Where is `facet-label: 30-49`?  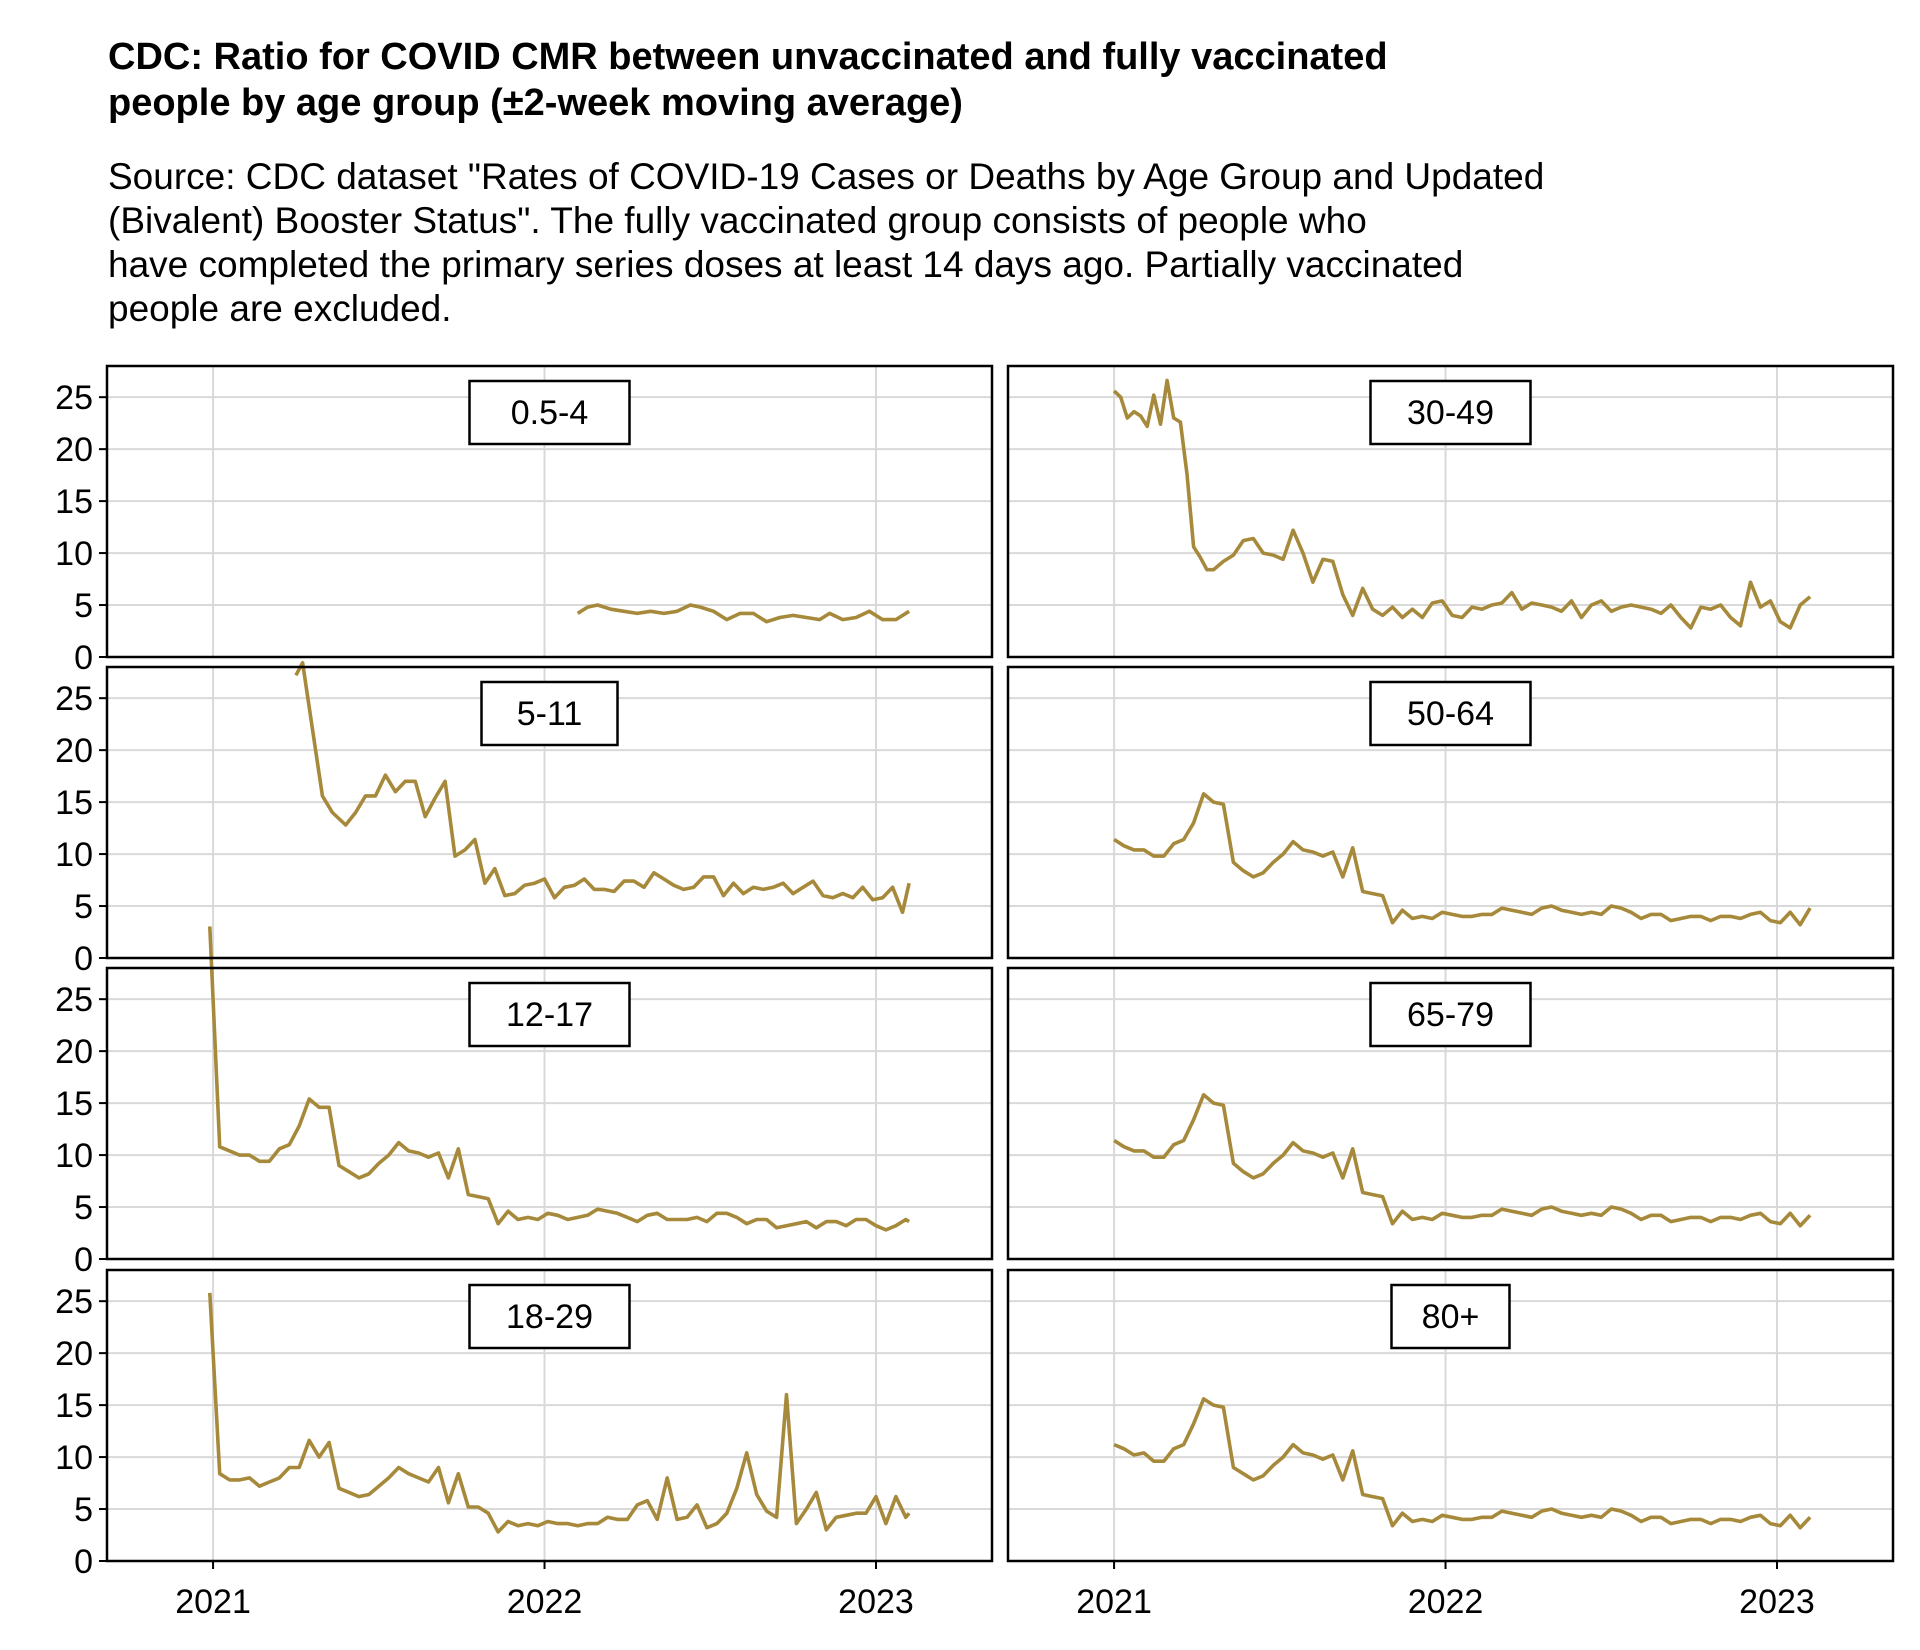
facet-label: 30-49 is located at coordinates (1450, 413).